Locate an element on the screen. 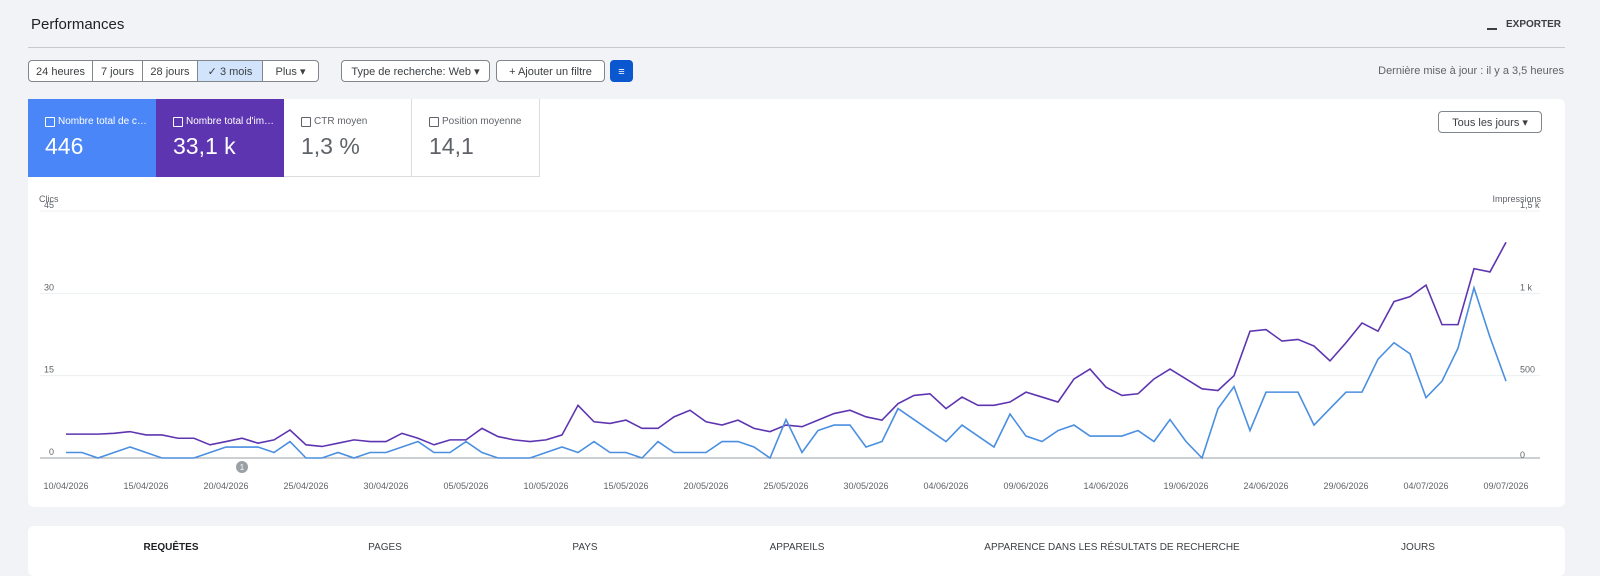 Image resolution: width=1600 pixels, height=576 pixels. metric-value: 1,3 % is located at coordinates (330, 146).